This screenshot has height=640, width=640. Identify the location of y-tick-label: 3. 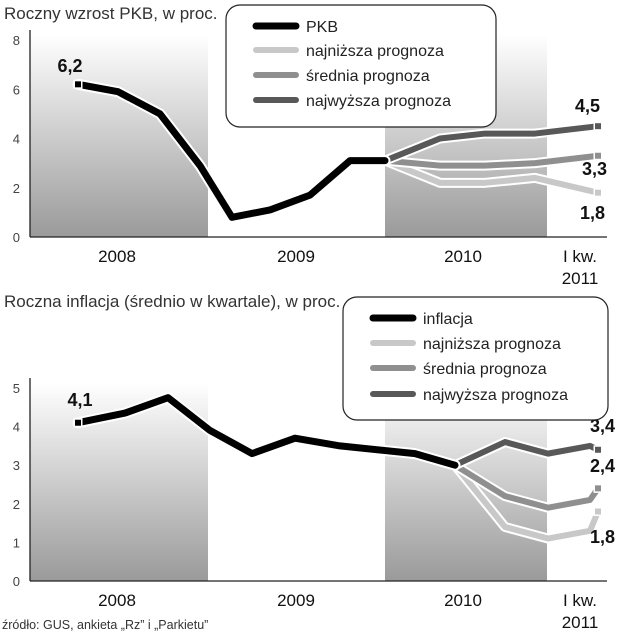
(16, 465).